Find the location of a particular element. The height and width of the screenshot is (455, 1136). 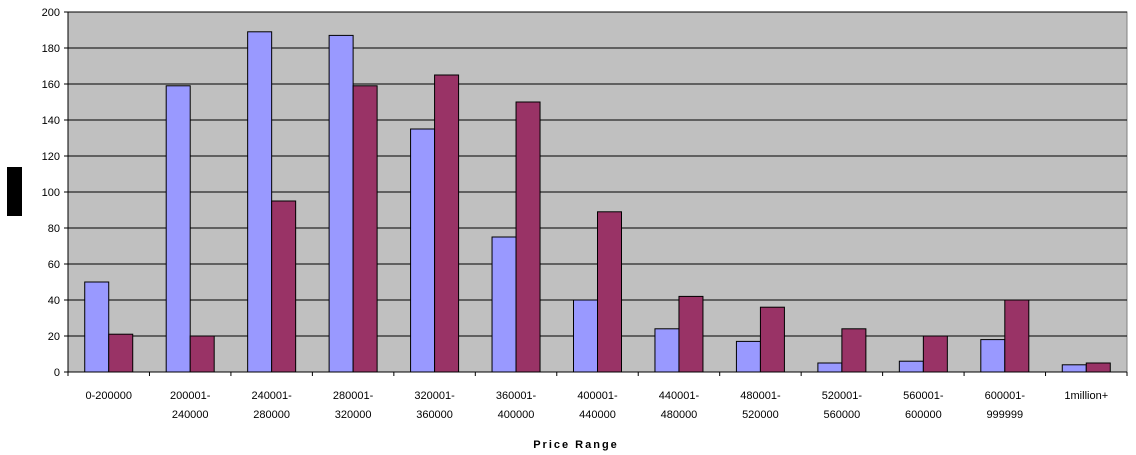

x-tick-label: 600000 is located at coordinates (923, 415).